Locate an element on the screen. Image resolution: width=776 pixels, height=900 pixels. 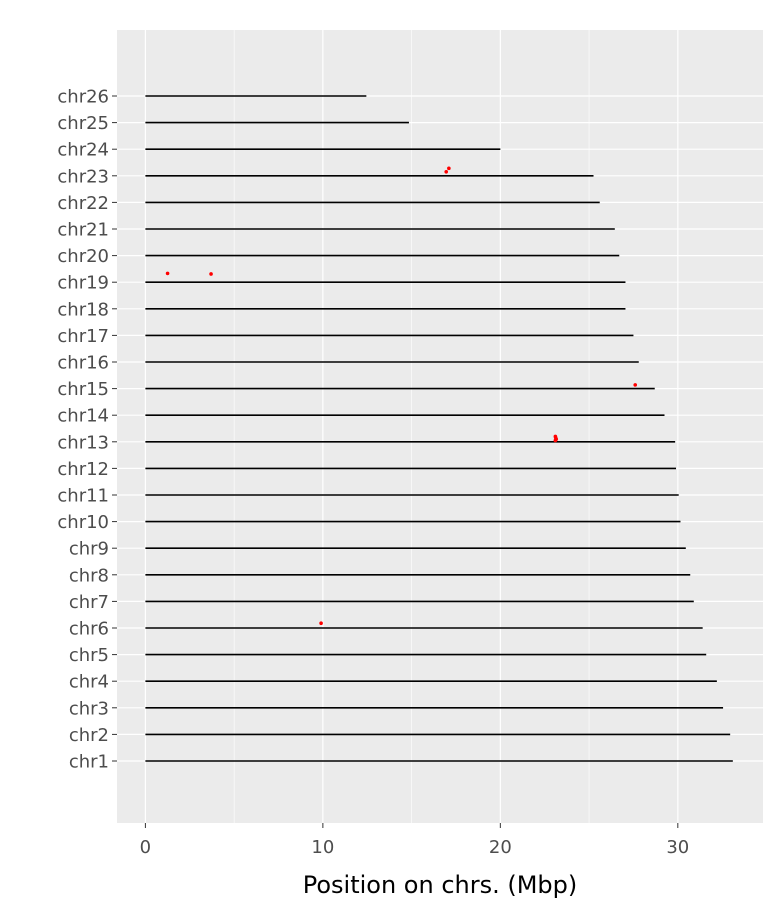
y-tick-label: chr20 is located at coordinates (83, 256).